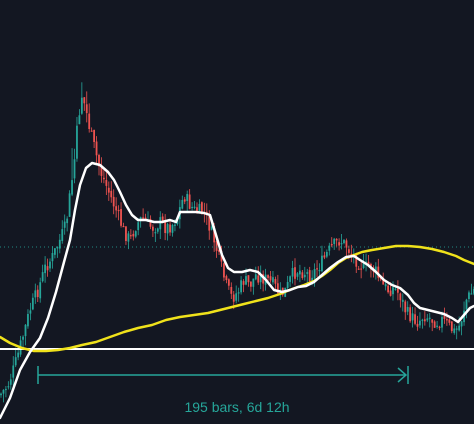 The image size is (474, 424). I want to click on measure-range-arrow, so click(223, 375).